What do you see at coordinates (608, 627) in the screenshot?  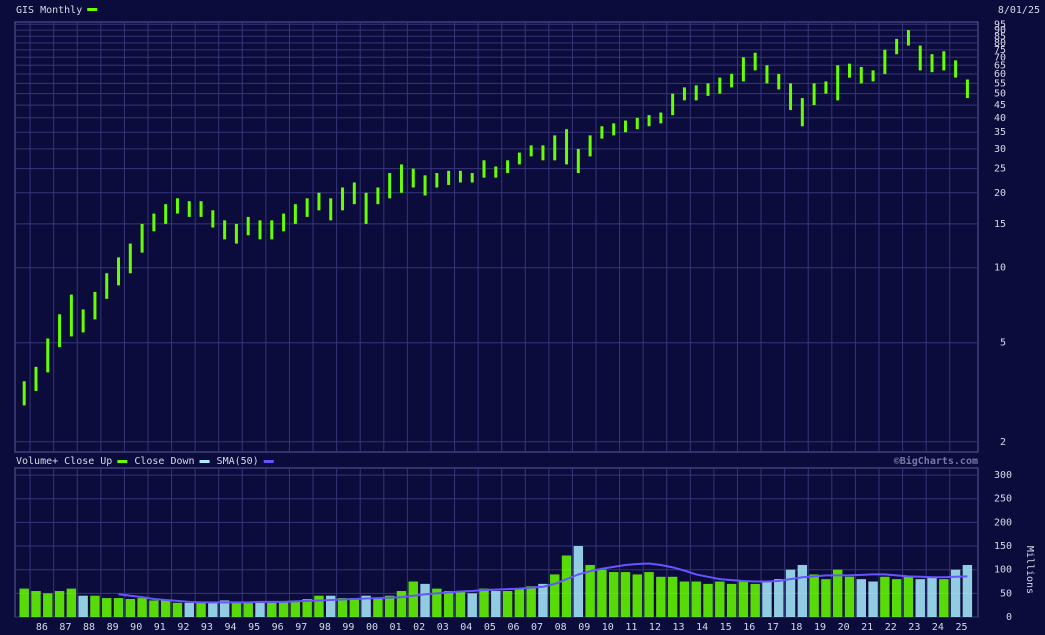 I see `x-tick-label: 10` at bounding box center [608, 627].